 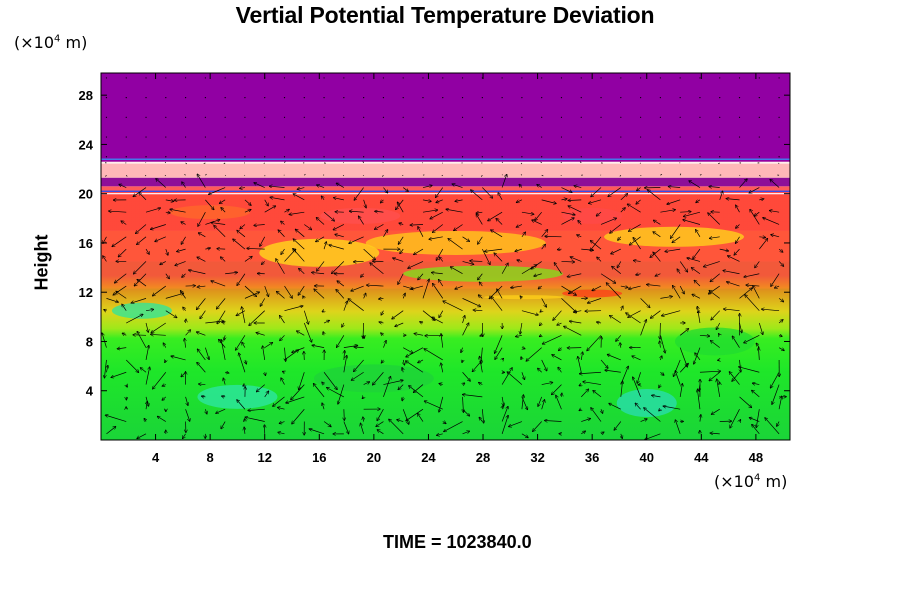 What do you see at coordinates (86, 292) in the screenshot?
I see `y-tick-label: 12` at bounding box center [86, 292].